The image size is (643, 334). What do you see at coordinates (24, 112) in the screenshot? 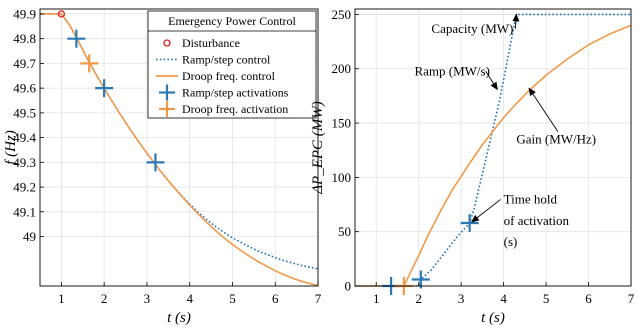
I see `y-tick-label: 49.5` at bounding box center [24, 112].